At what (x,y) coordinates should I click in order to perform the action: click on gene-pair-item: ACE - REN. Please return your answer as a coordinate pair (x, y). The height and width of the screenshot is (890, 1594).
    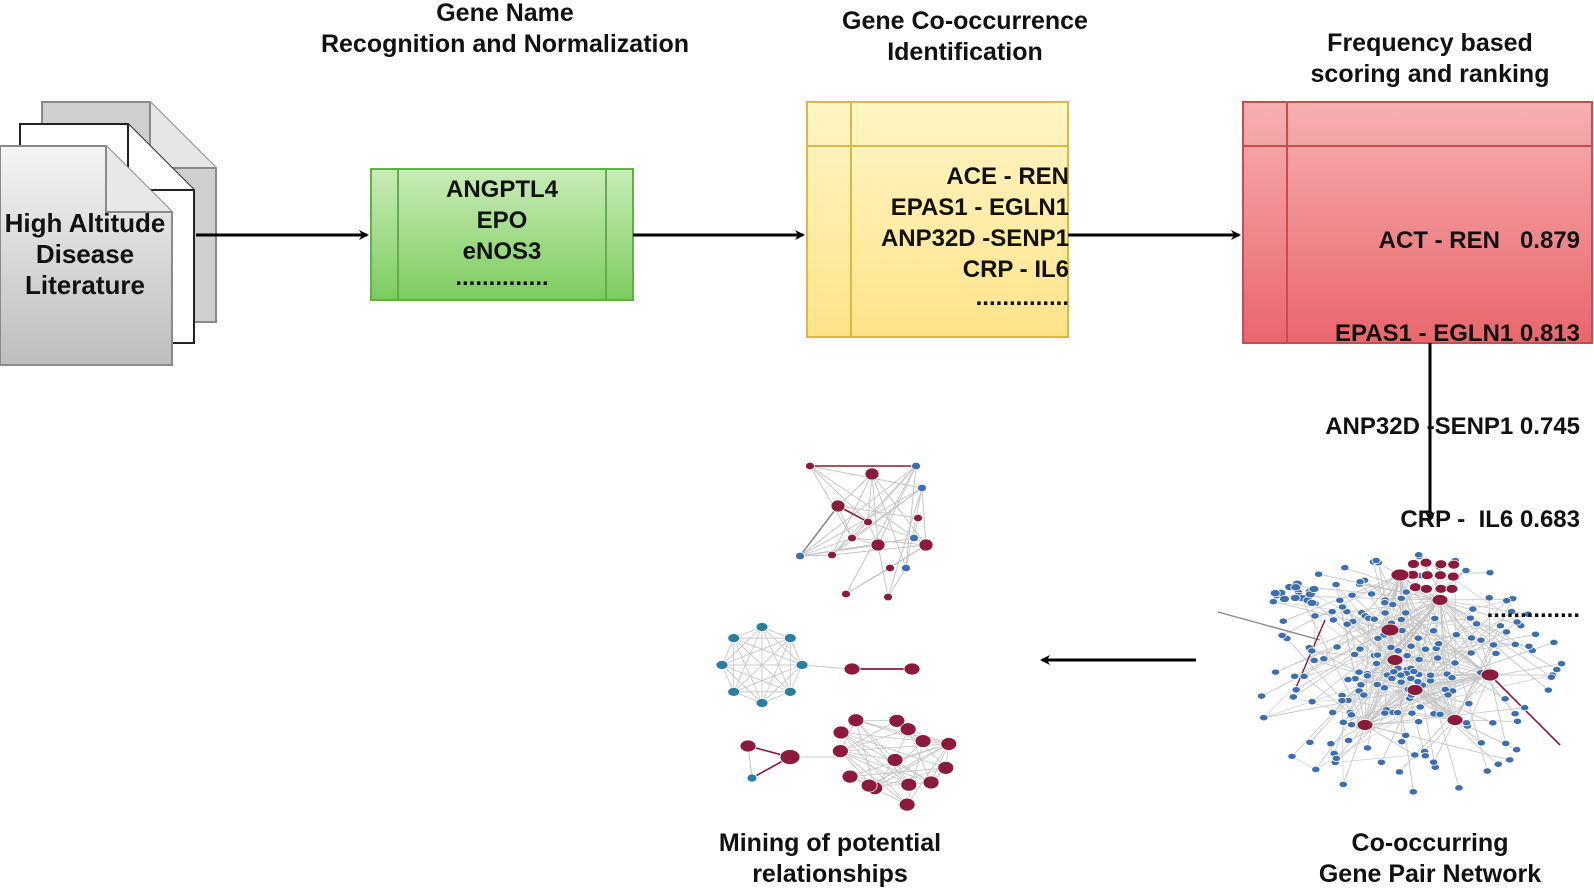
    Looking at the image, I should click on (960, 176).